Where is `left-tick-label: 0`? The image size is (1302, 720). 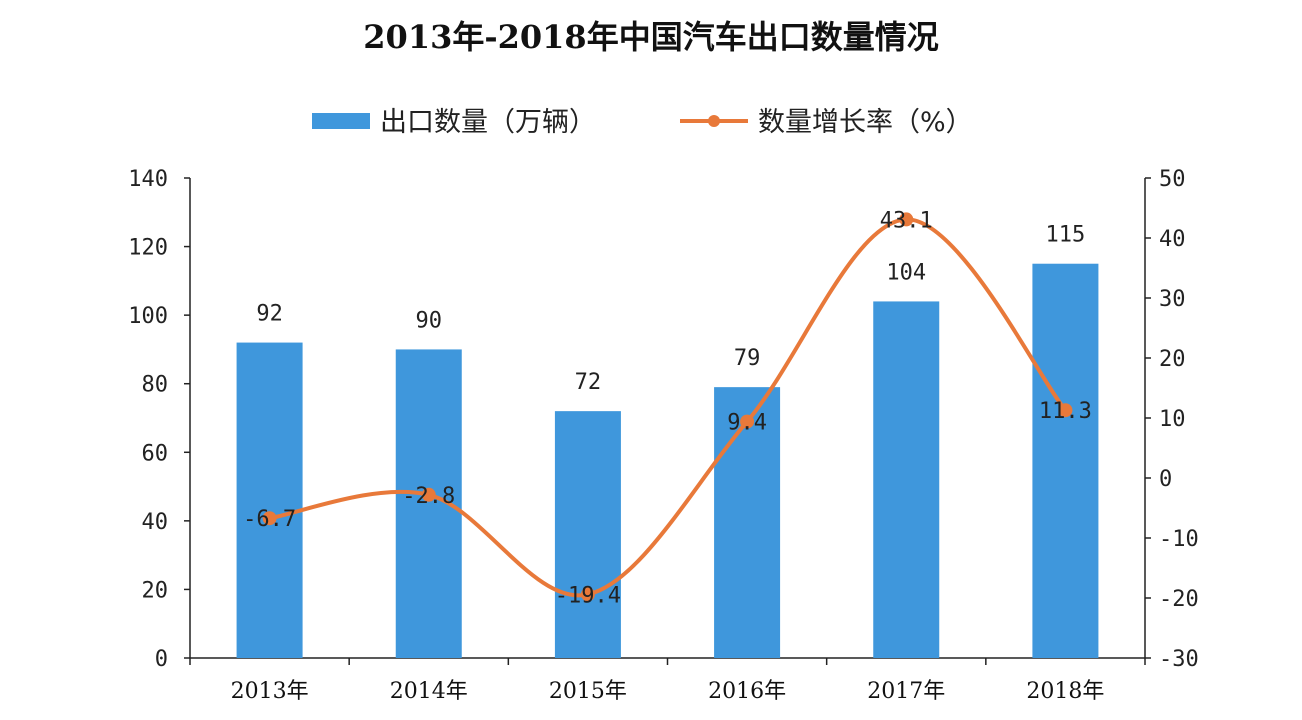 left-tick-label: 0 is located at coordinates (161, 659).